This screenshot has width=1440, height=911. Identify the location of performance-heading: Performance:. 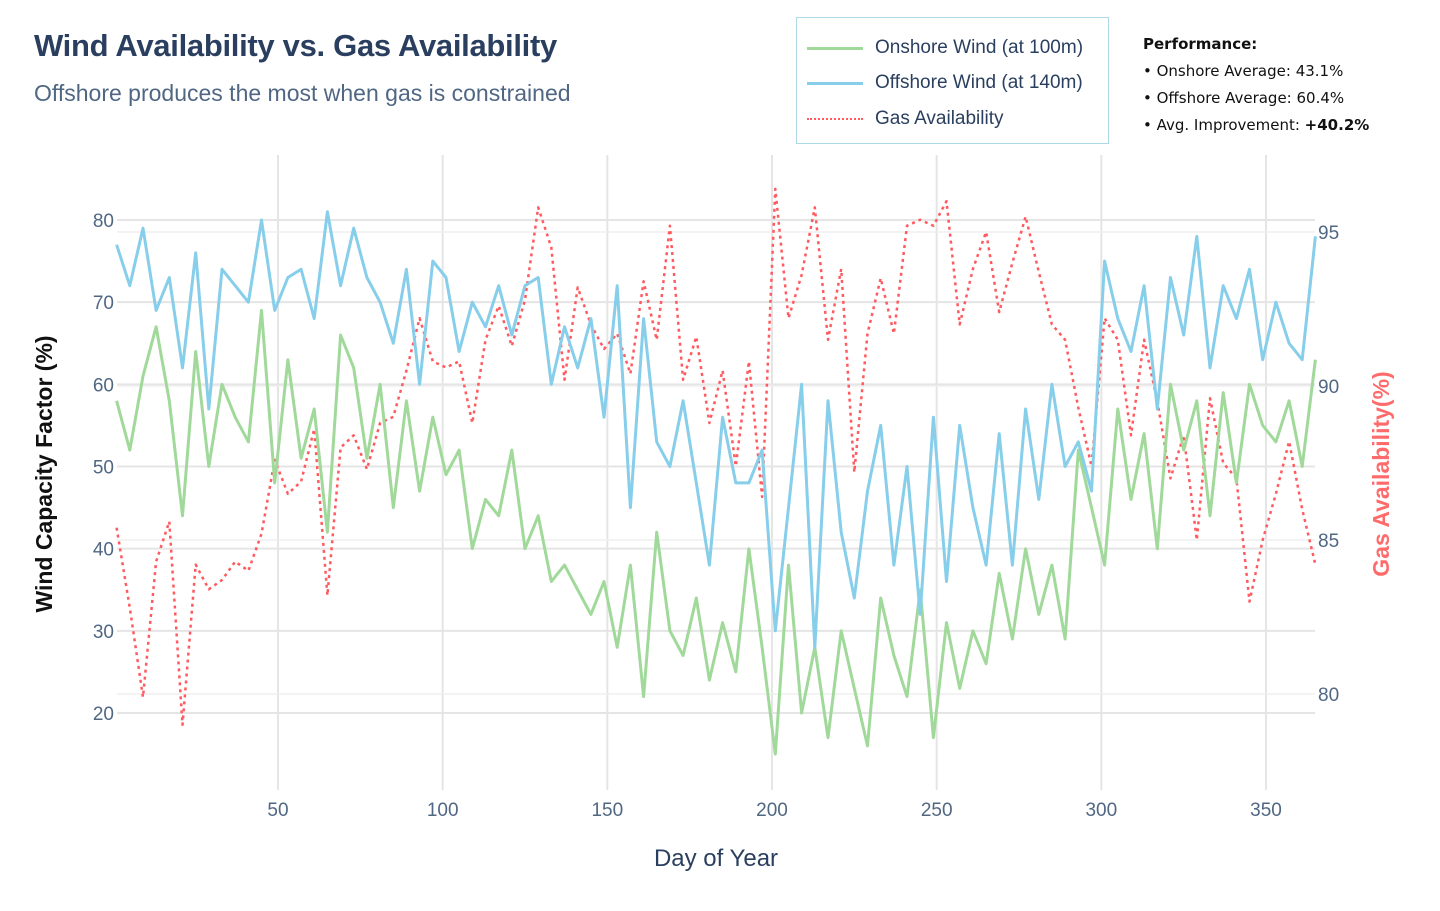
(1200, 44).